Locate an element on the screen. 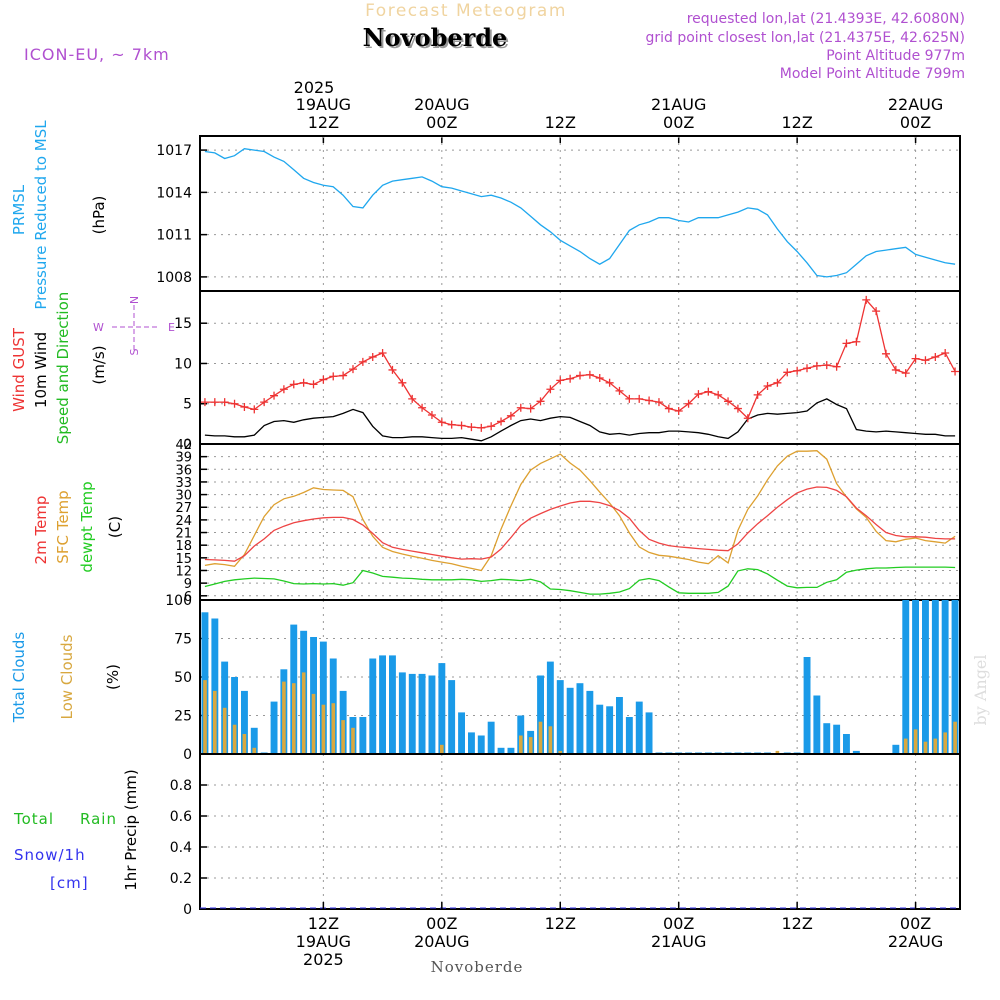  y-tick-label: 10 is located at coordinates (183, 364).